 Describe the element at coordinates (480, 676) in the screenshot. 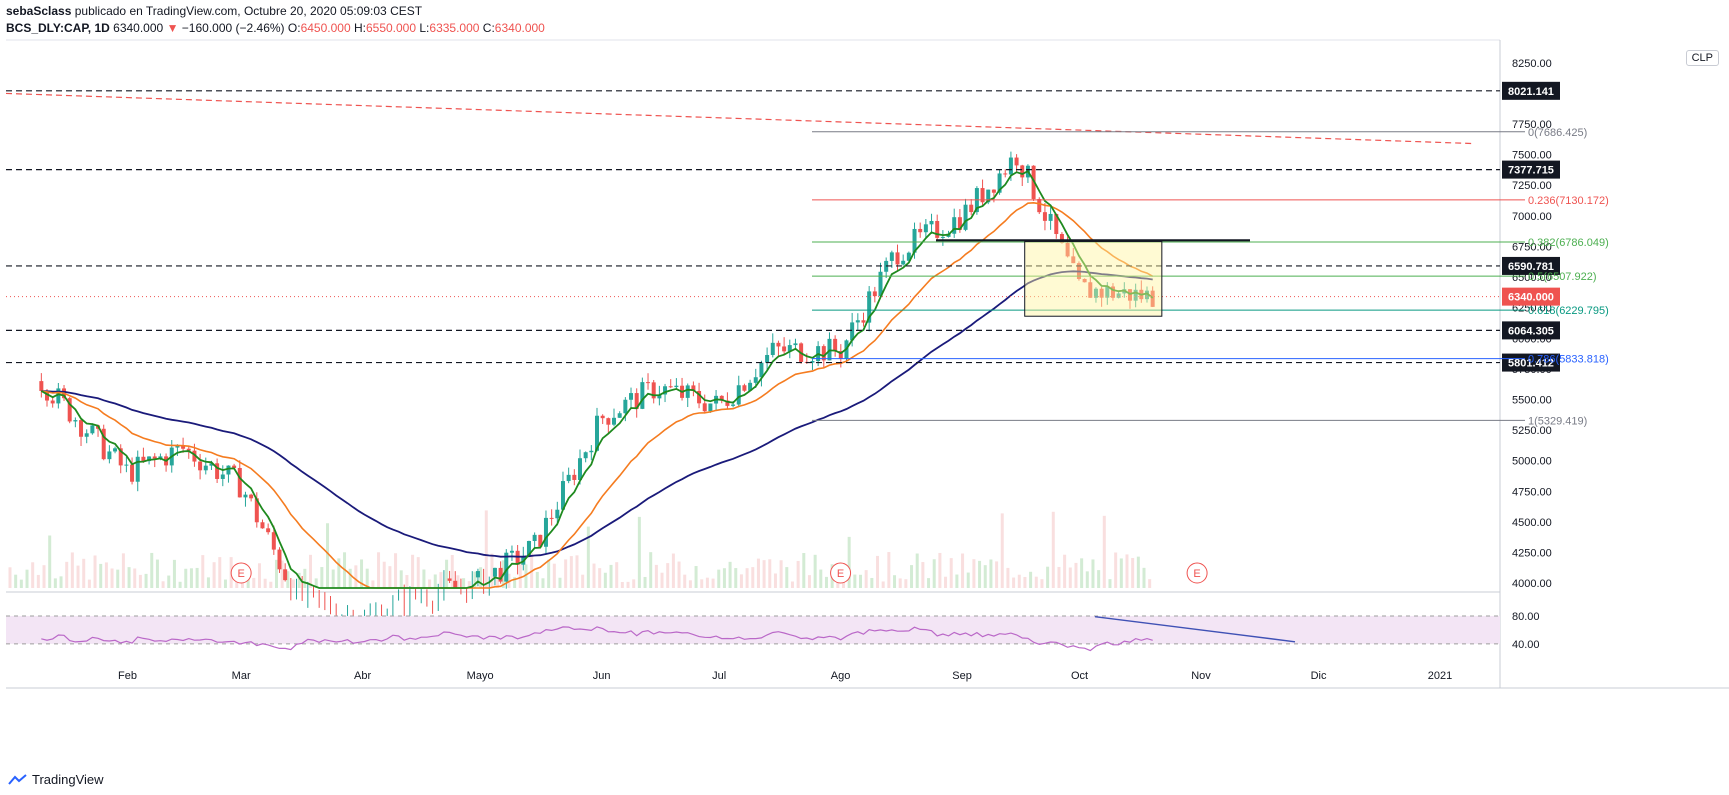

I see `time-tick-label: Mayo` at that location.